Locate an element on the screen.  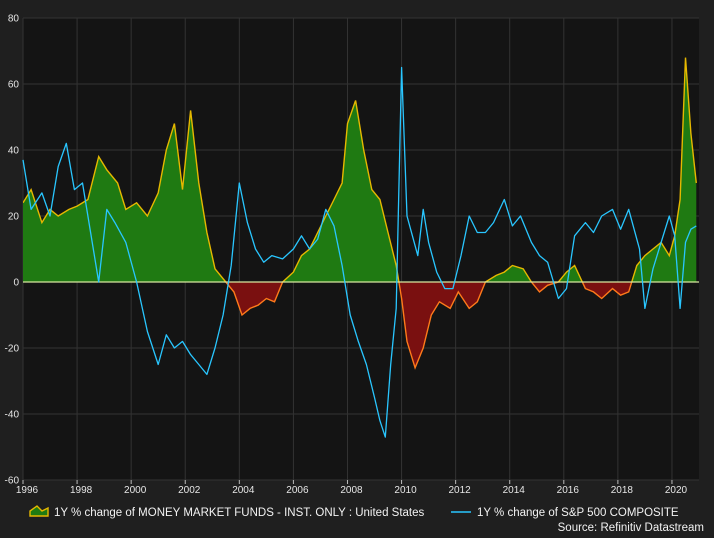
y-tick-label: 60 is located at coordinates (14, 85).